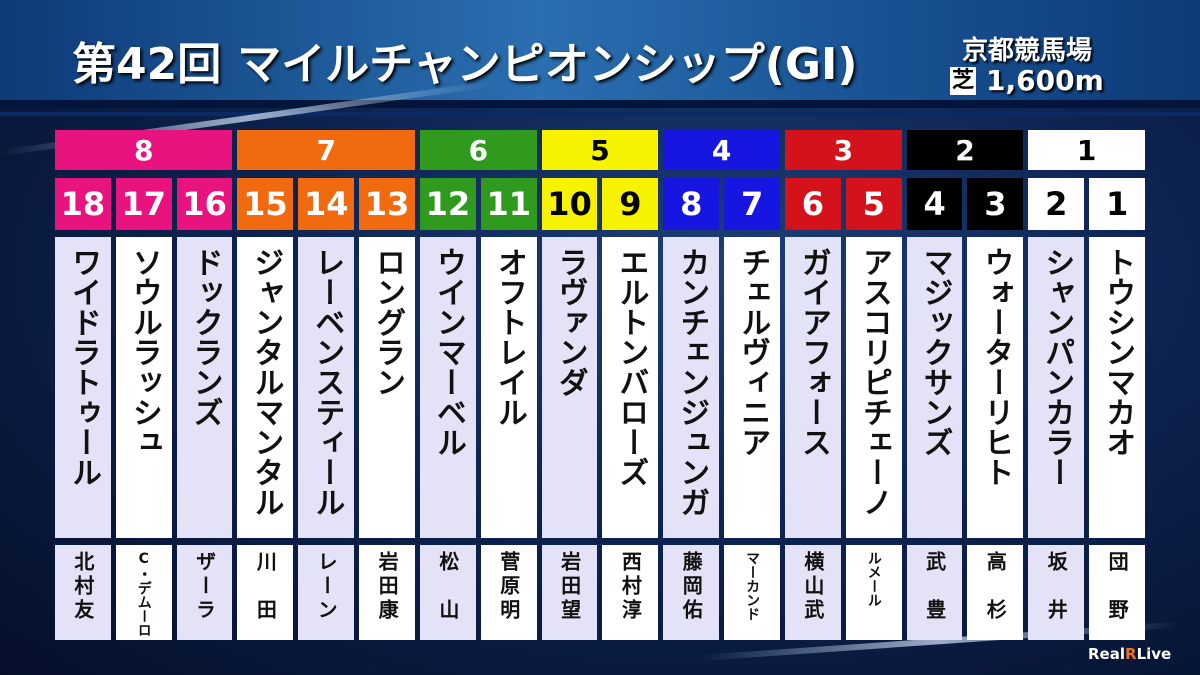 This screenshot has height=675, width=1200. What do you see at coordinates (1117, 387) in the screenshot?
I see `horse-name: トウシンマカオ` at bounding box center [1117, 387].